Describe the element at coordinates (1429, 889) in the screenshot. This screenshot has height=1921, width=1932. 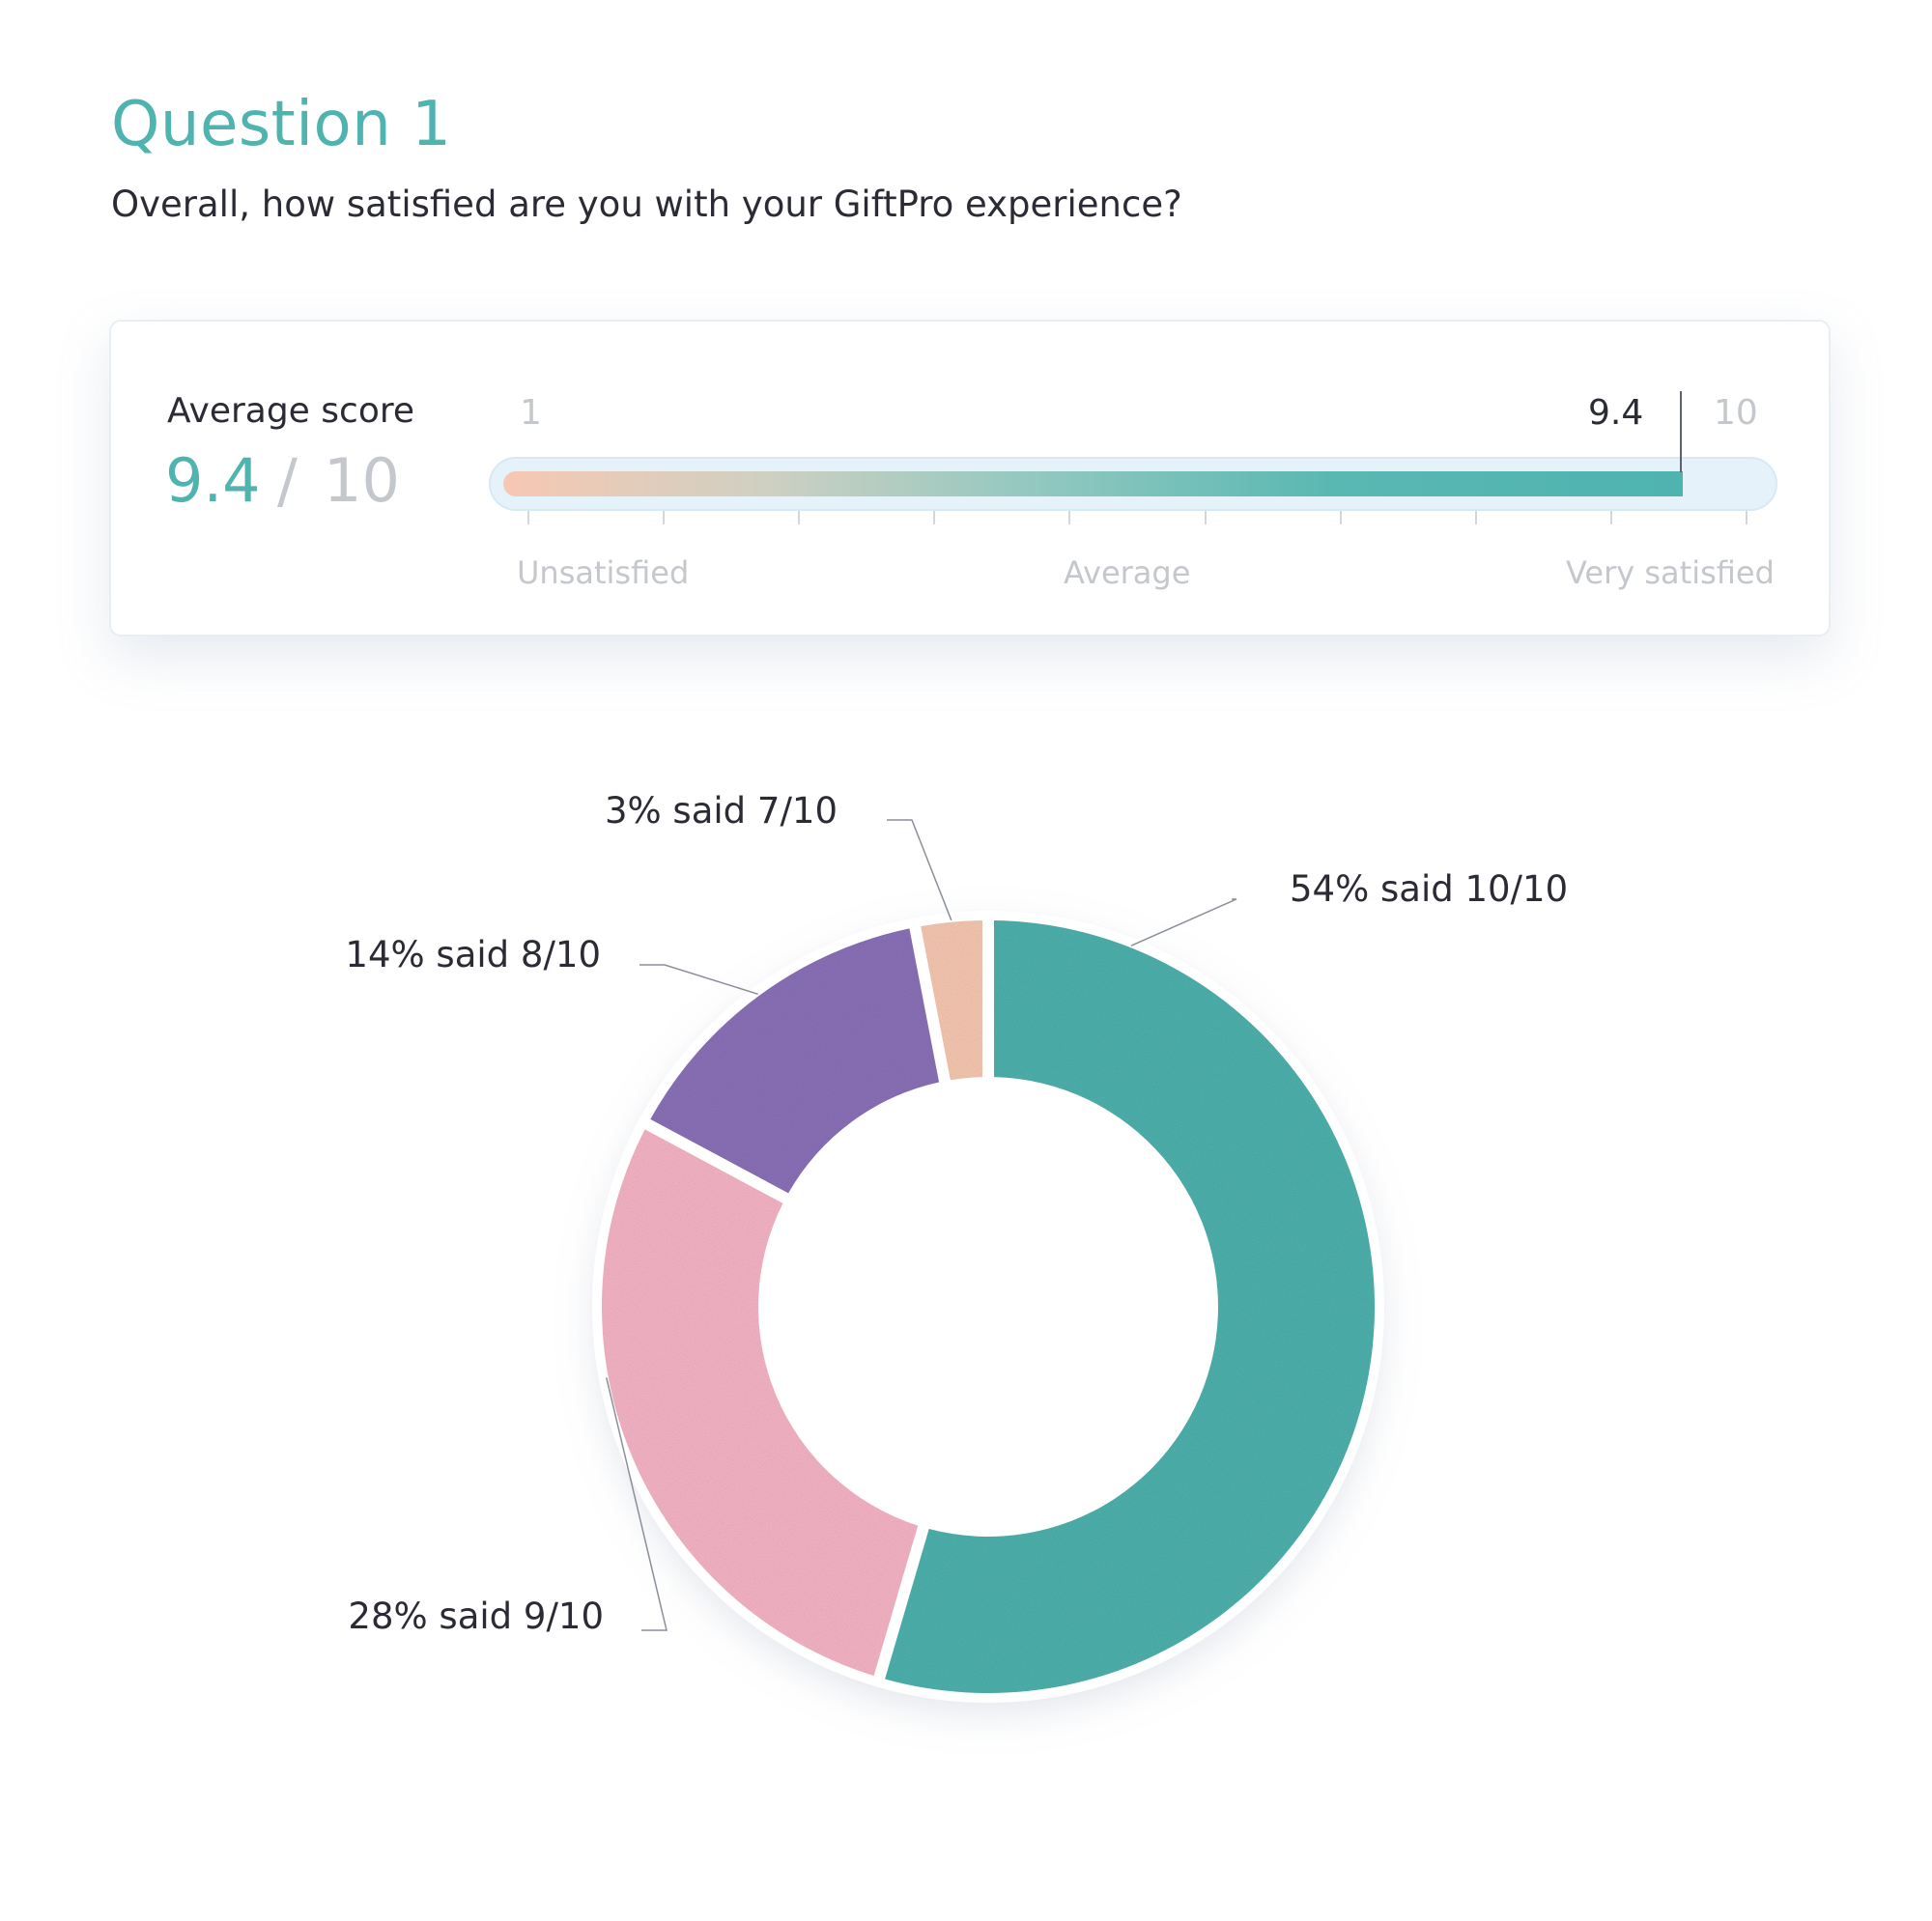
I see `slice-label: 54% said 10/10` at that location.